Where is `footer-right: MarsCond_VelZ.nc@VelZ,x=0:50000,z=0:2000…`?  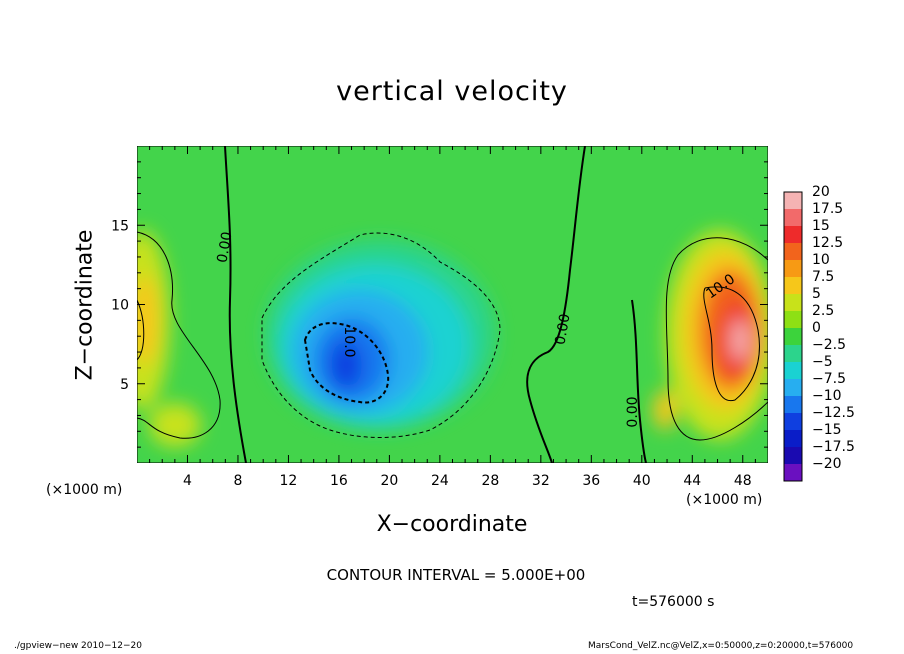
footer-right: MarsCond_VelZ.nc@VelZ,x=0:50000,z=0:2000… is located at coordinates (721, 646).